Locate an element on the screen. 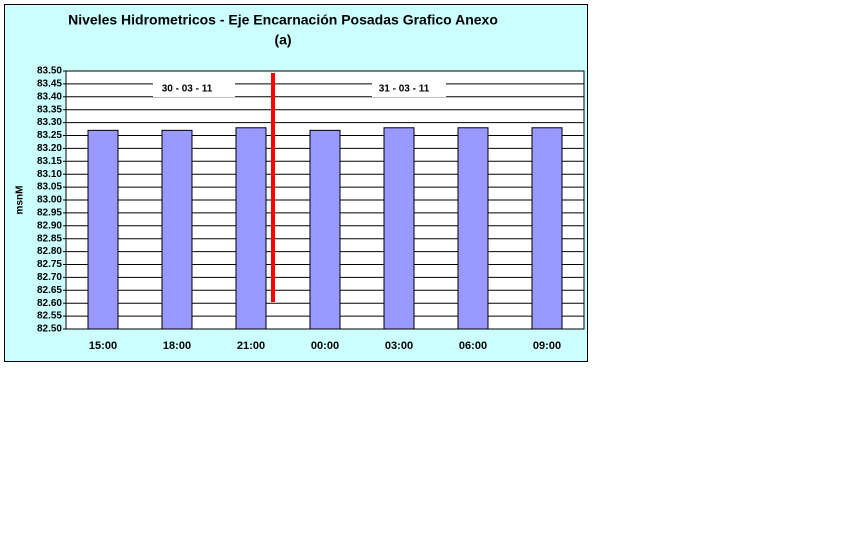  y-tick-label: 82.85 is located at coordinates (49, 238).